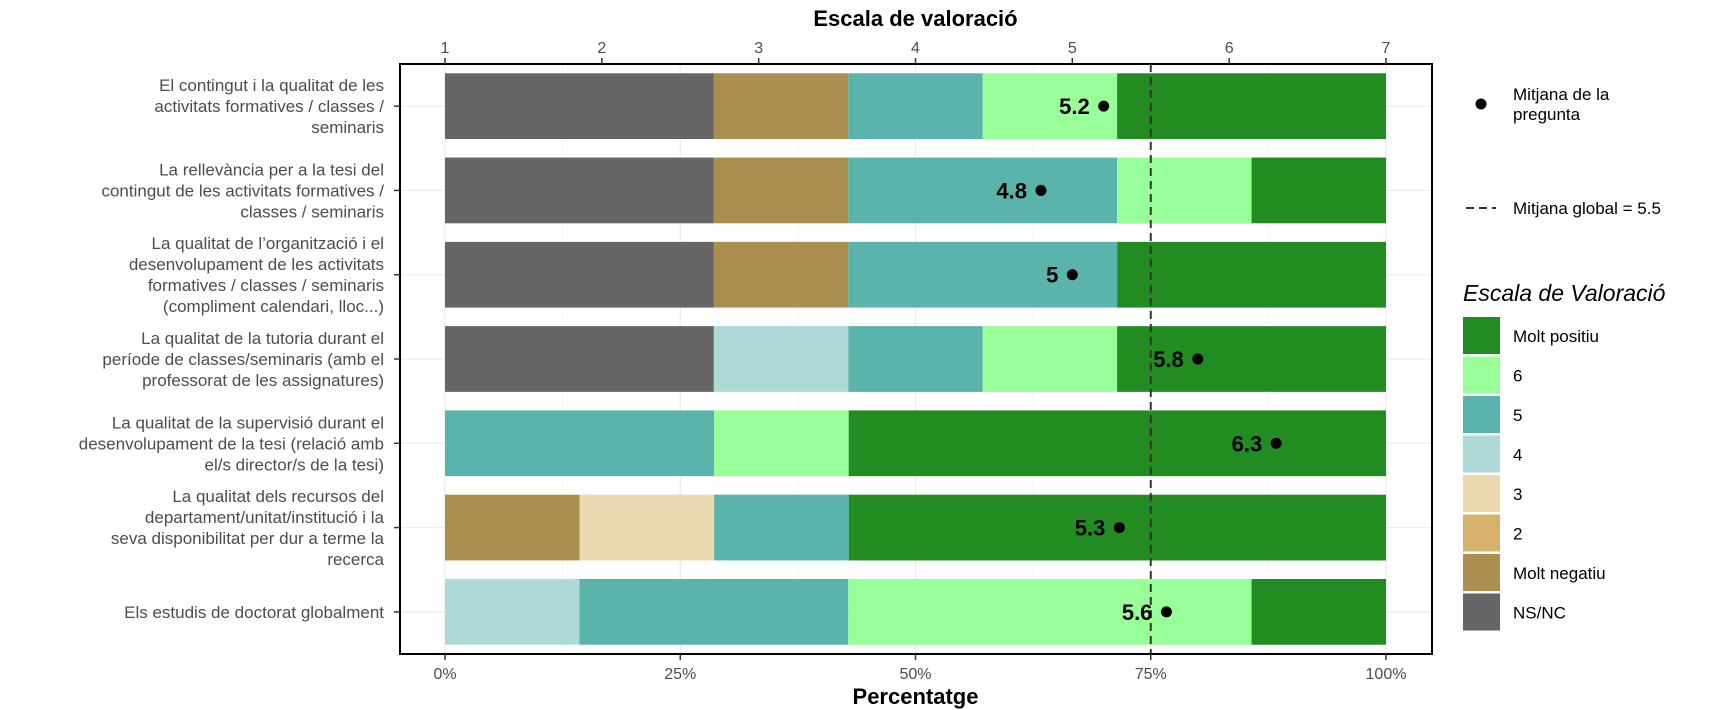  Describe the element at coordinates (1151, 674) in the screenshot. I see `x-tick-label: 75%` at that location.